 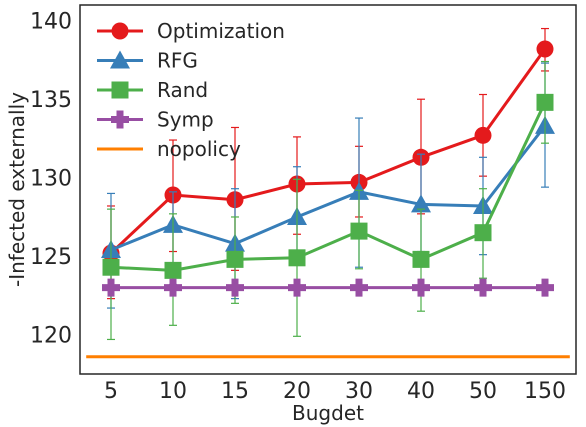 I want to click on legend: Optimization RFG Rand Symp nopolicy, so click(x=191, y=90).